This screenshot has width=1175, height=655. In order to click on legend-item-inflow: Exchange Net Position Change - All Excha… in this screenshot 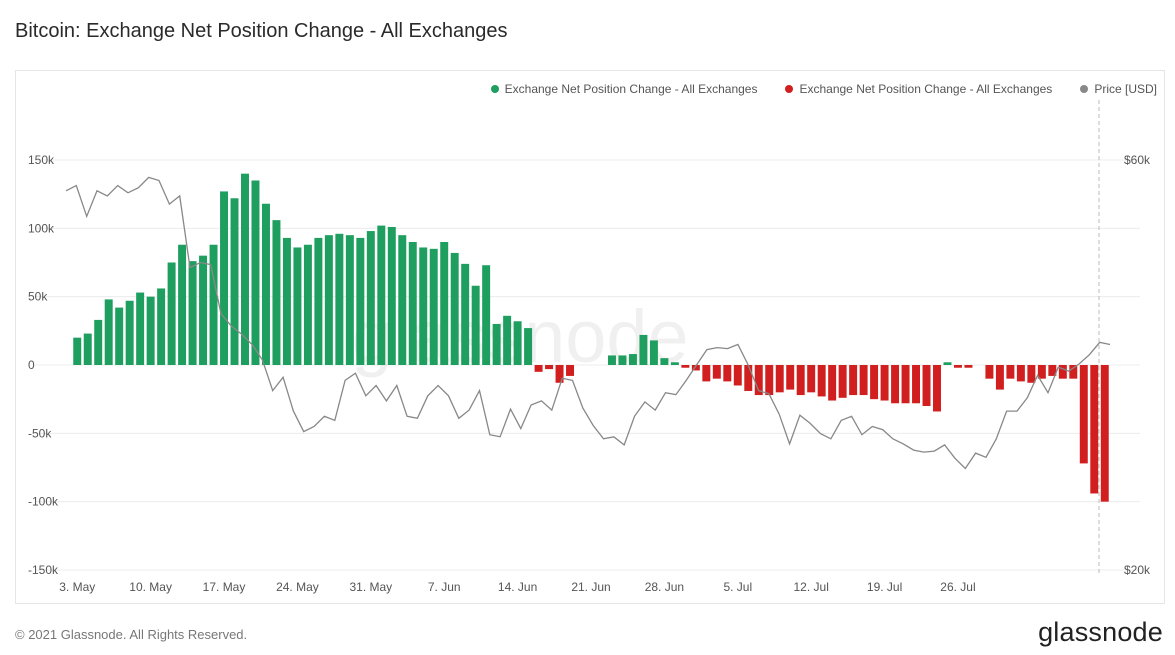, I will do `click(623, 89)`.